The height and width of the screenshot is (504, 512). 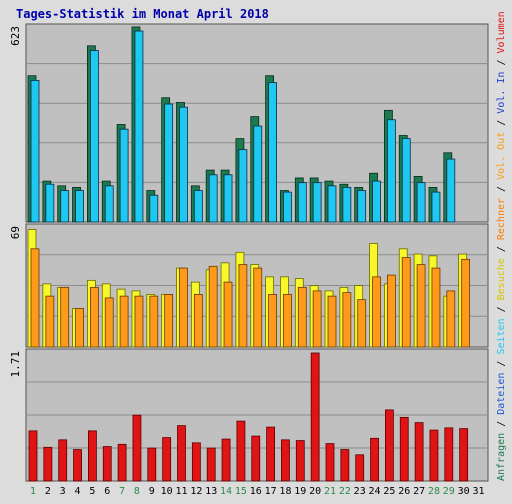 What do you see at coordinates (478, 491) in the screenshot?
I see `x-tick-label: 31` at bounding box center [478, 491].